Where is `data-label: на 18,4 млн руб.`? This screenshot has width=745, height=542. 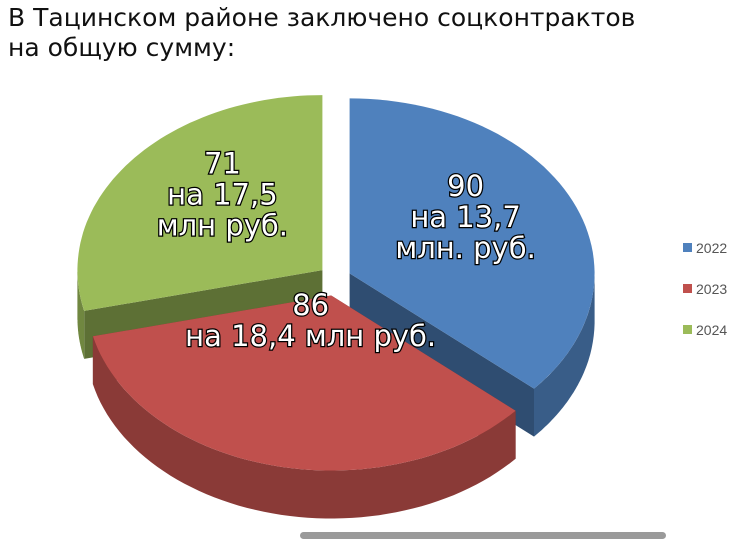
data-label: на 18,4 млн руб. is located at coordinates (310, 336).